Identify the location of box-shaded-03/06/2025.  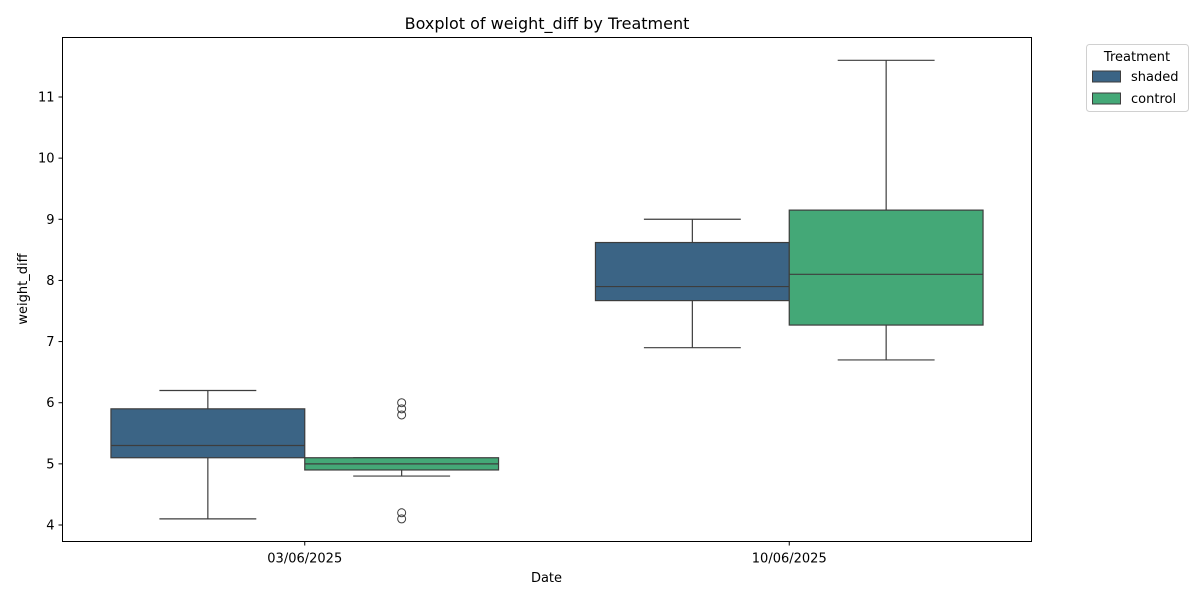
(208, 454).